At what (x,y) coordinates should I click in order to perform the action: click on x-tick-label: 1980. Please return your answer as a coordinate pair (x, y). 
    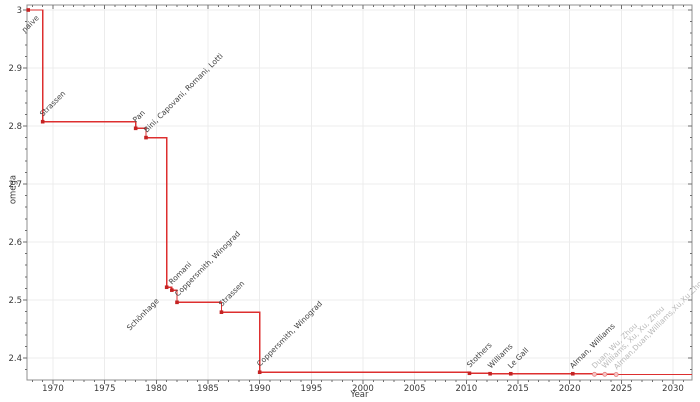
    Looking at the image, I should click on (157, 389).